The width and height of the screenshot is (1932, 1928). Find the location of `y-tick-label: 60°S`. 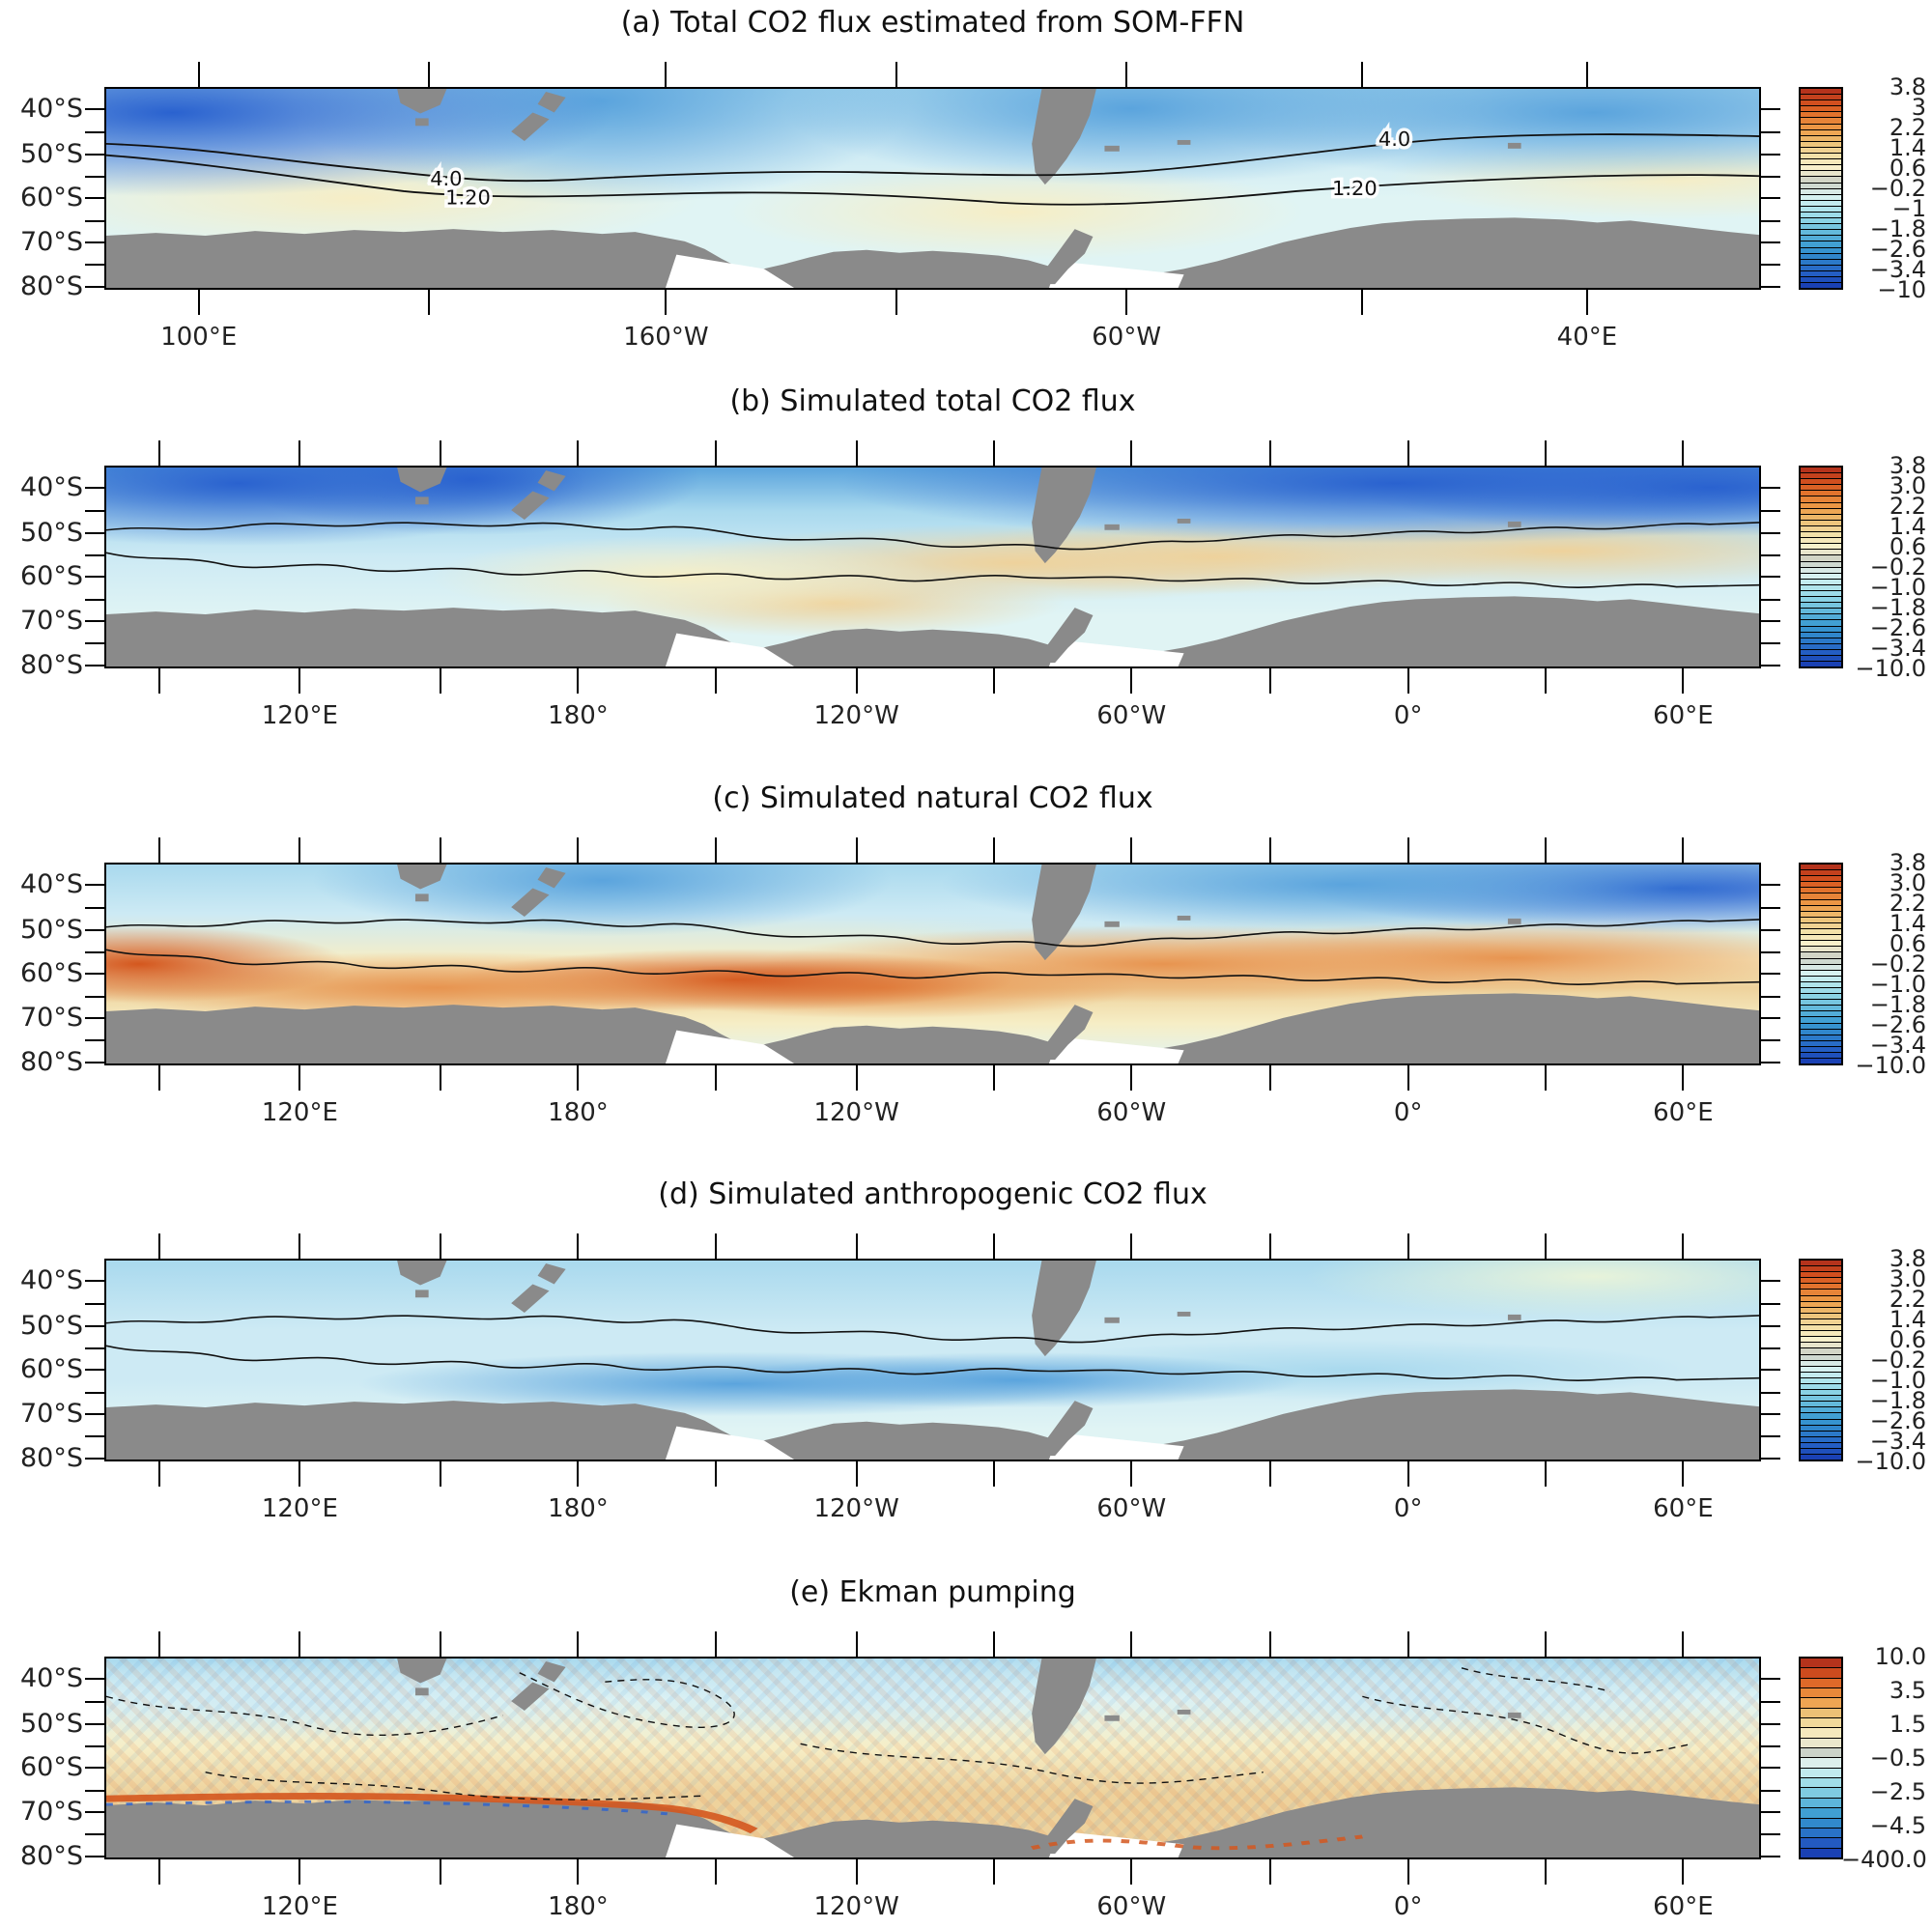

y-tick-label: 60°S is located at coordinates (51, 198).